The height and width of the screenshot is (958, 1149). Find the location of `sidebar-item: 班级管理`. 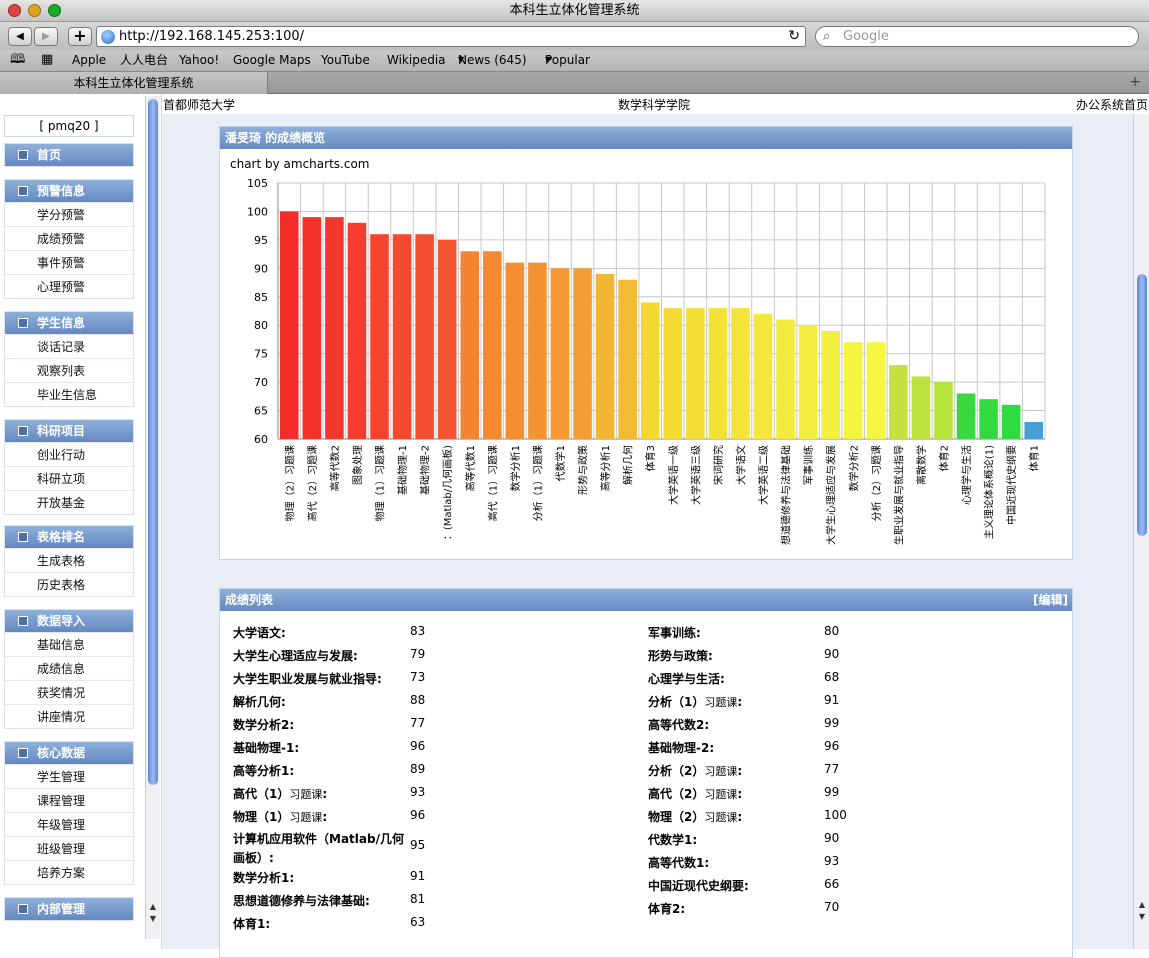

sidebar-item: 班级管理 is located at coordinates (69, 848).